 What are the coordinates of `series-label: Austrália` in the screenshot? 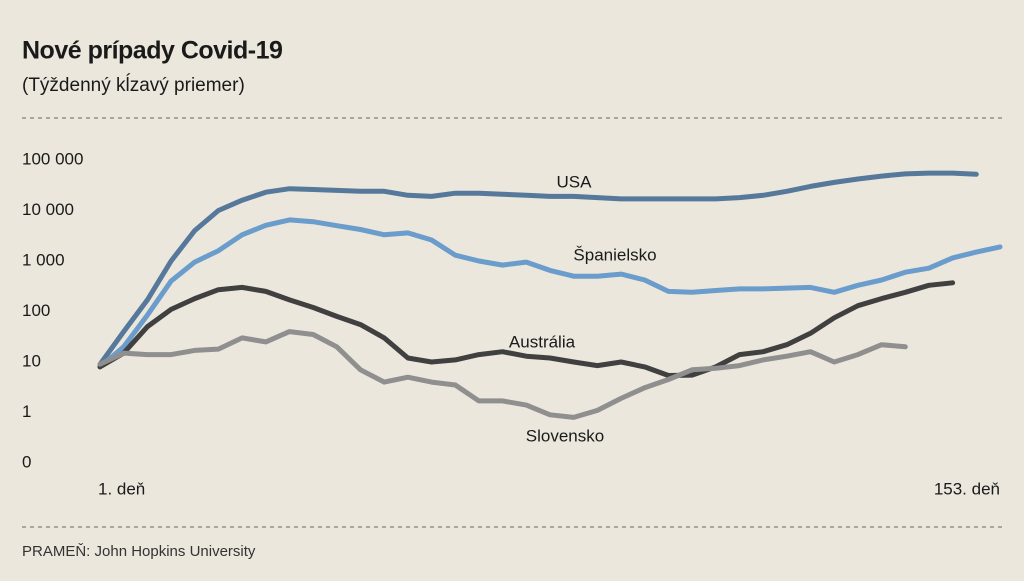 It's located at (542, 341).